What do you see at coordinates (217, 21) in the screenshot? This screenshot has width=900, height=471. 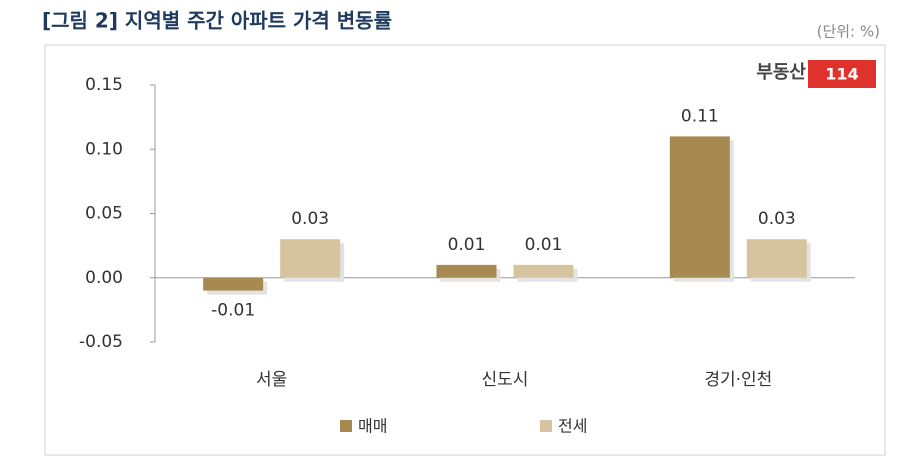 I see `chart-title: [그림 2] 지역별 주간 아파트 가격 변동률` at bounding box center [217, 21].